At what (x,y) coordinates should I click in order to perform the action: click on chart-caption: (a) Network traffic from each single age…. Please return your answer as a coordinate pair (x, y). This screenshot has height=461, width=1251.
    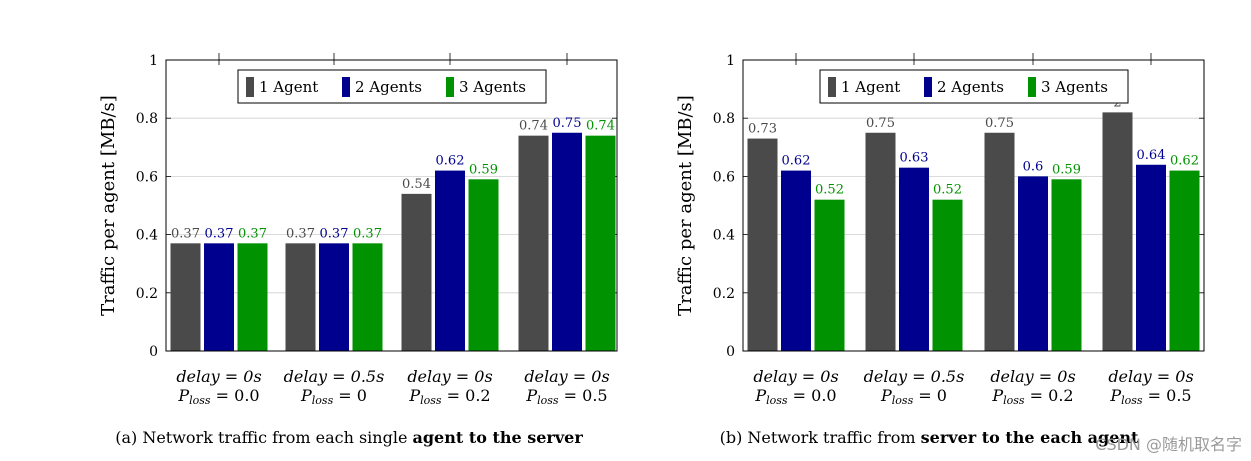
    Looking at the image, I should click on (349, 437).